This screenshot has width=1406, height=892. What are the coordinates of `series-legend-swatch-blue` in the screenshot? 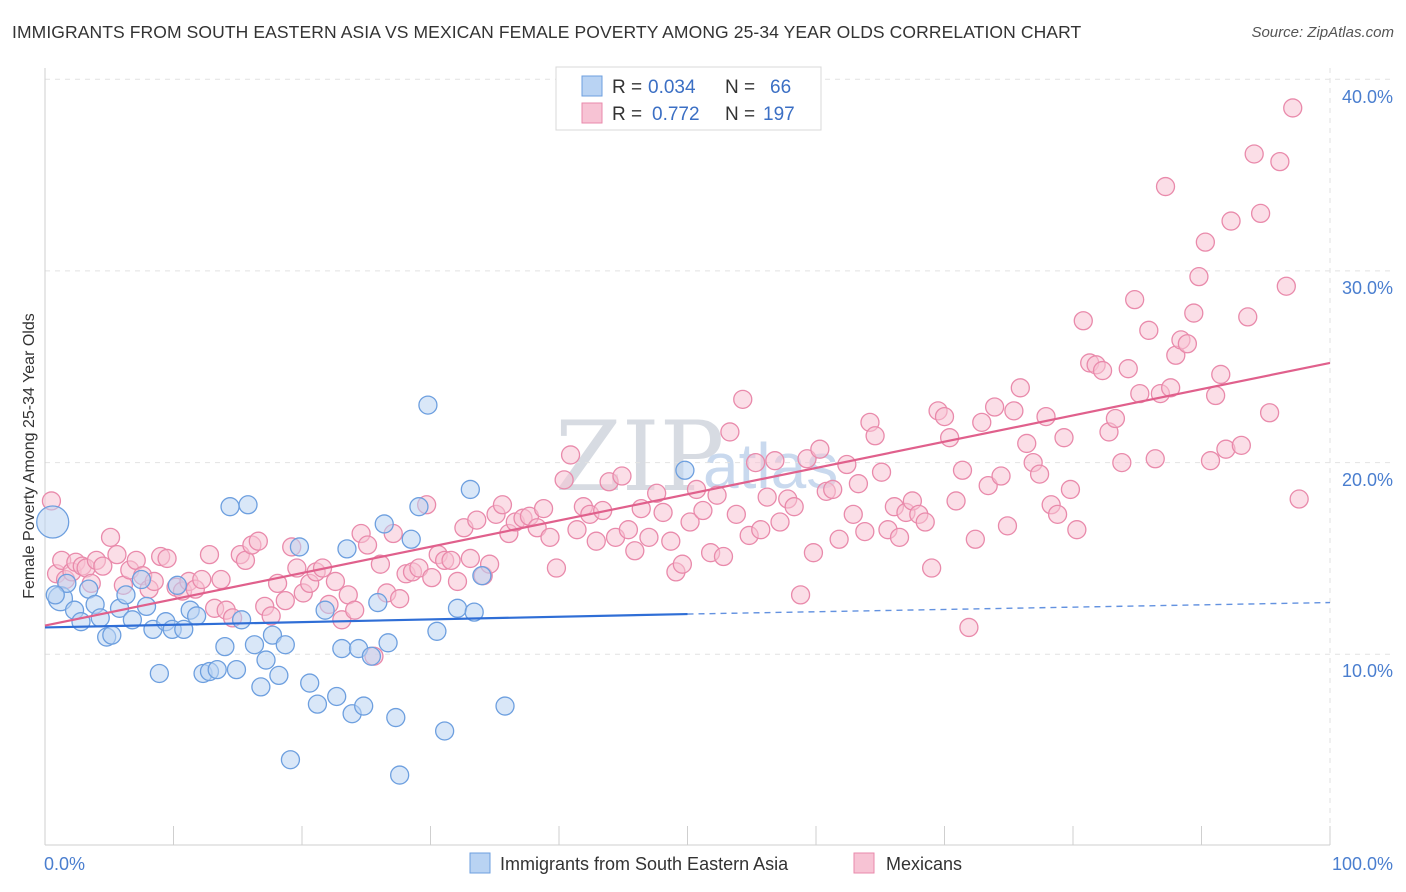 It's located at (480, 863).